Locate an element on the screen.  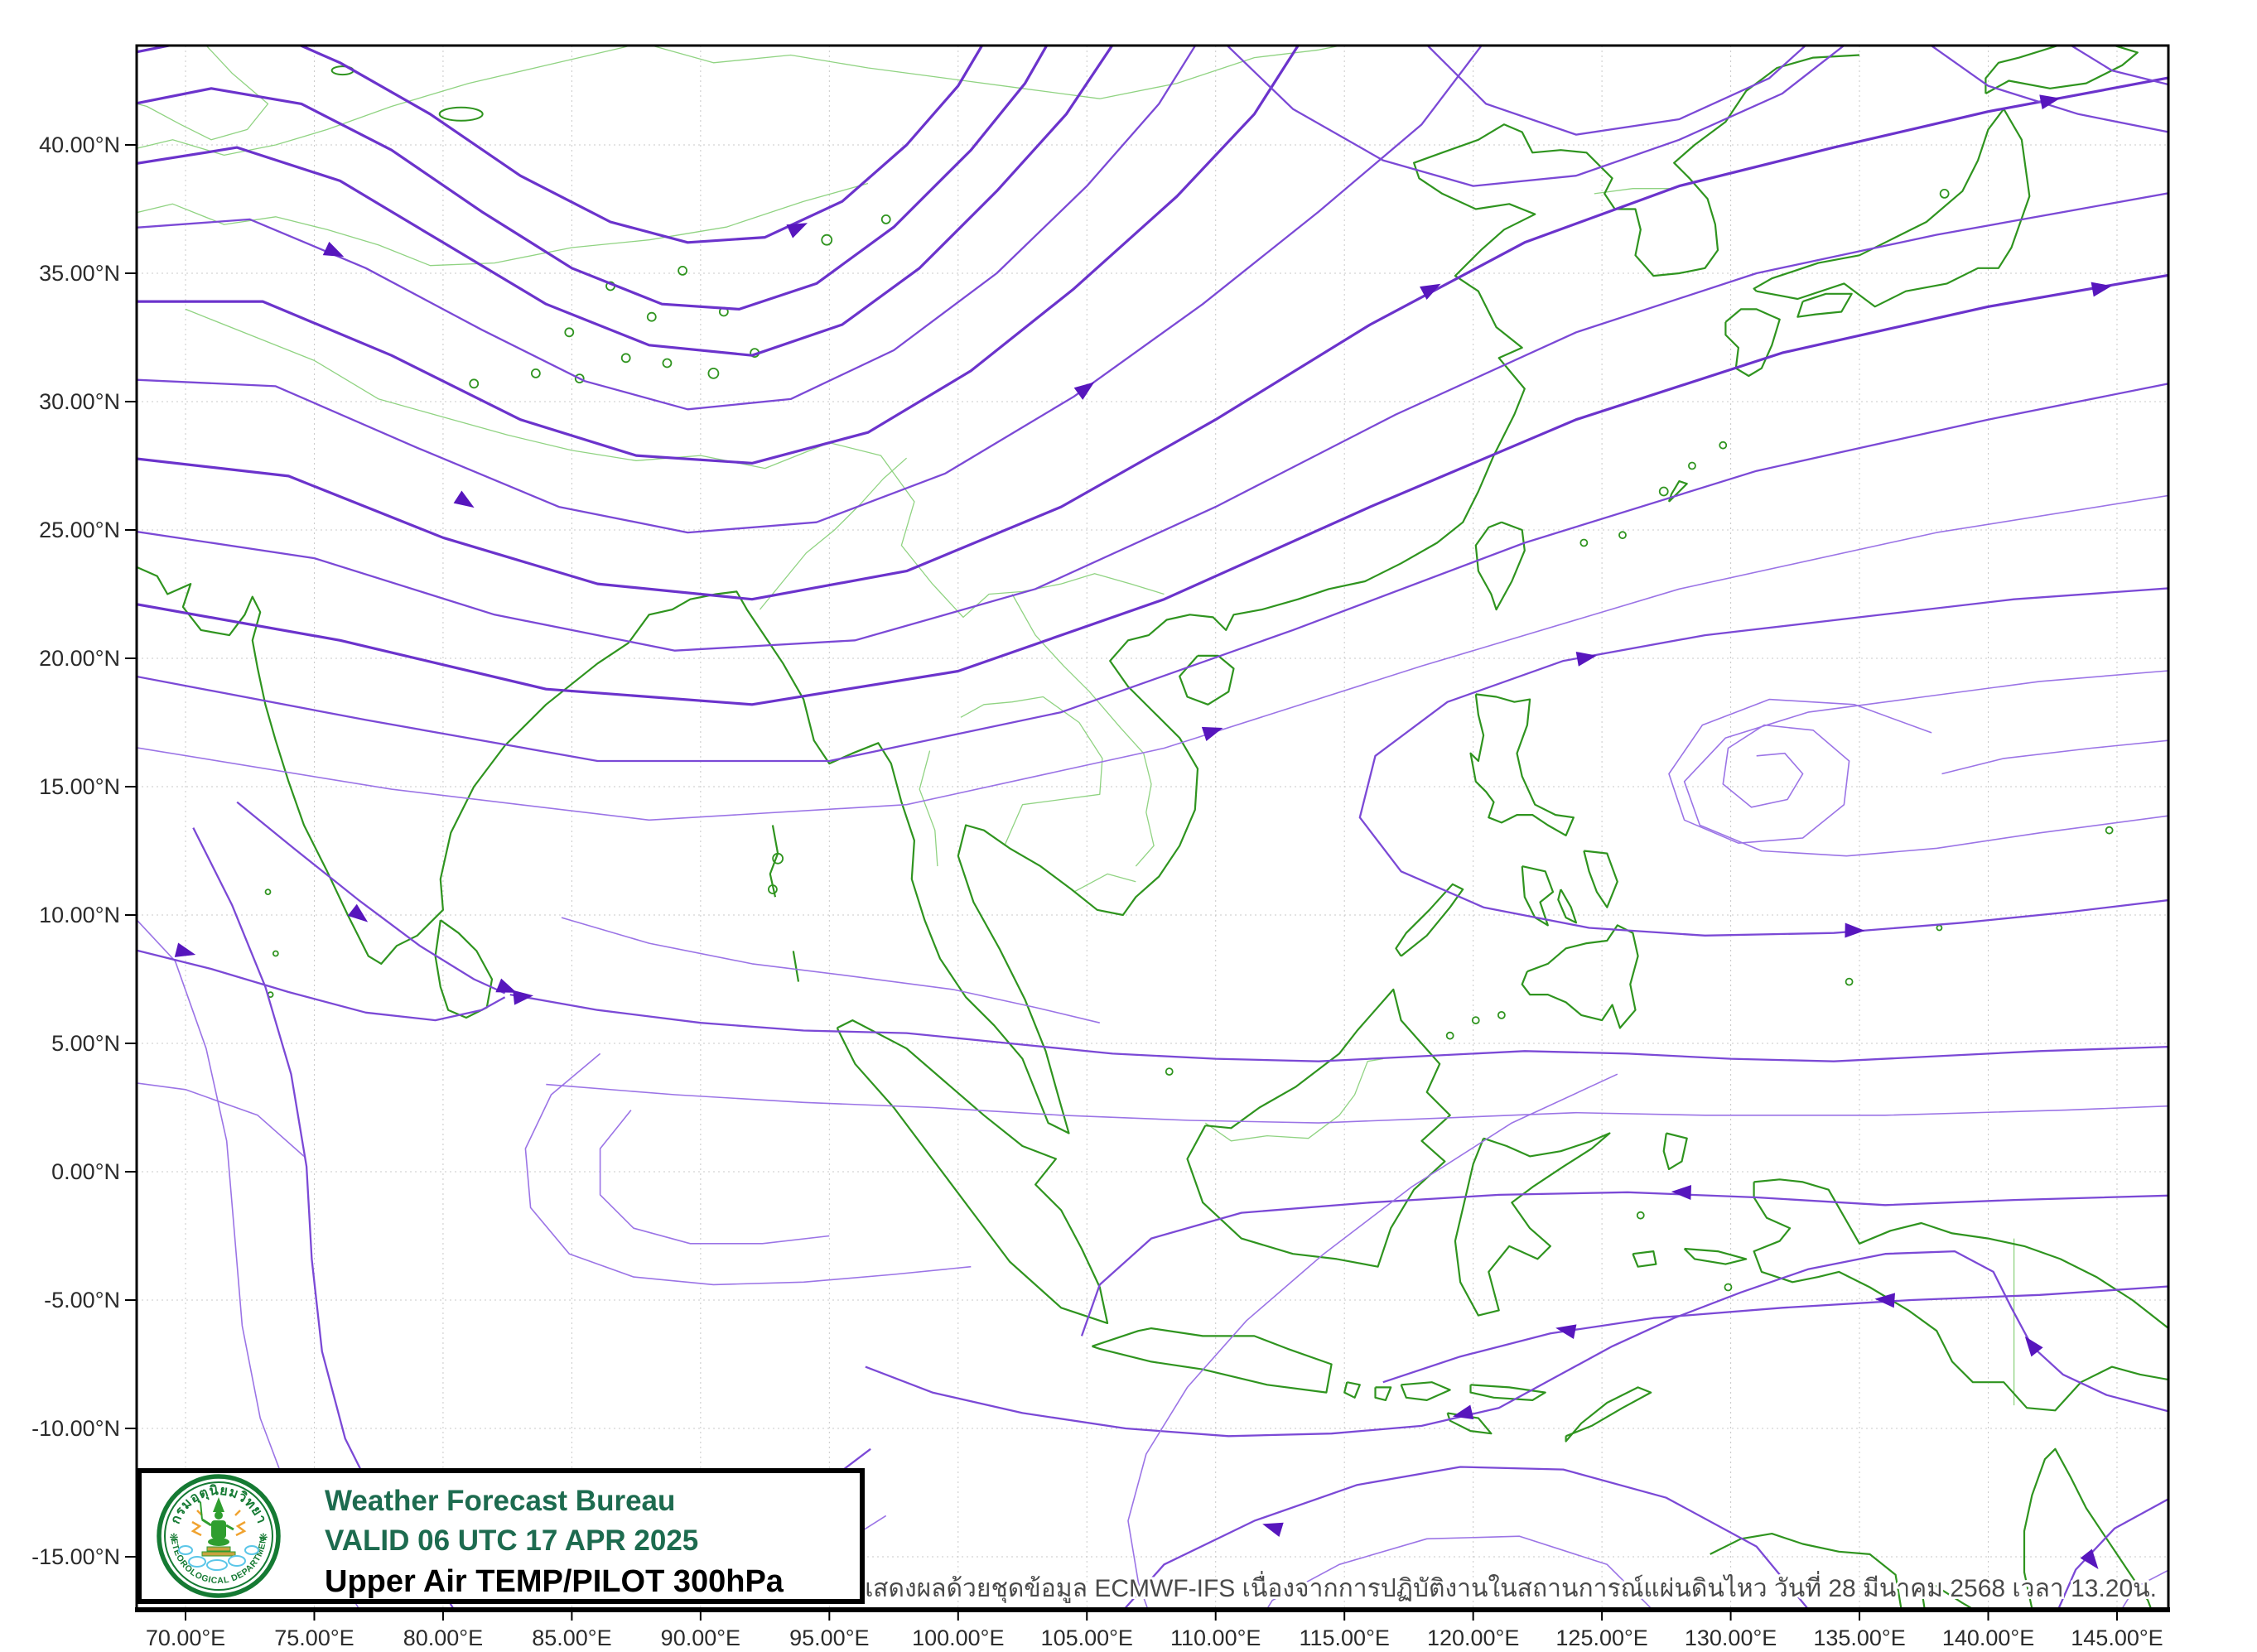
lon-tick-label: 105.00°E is located at coordinates (1087, 1638).